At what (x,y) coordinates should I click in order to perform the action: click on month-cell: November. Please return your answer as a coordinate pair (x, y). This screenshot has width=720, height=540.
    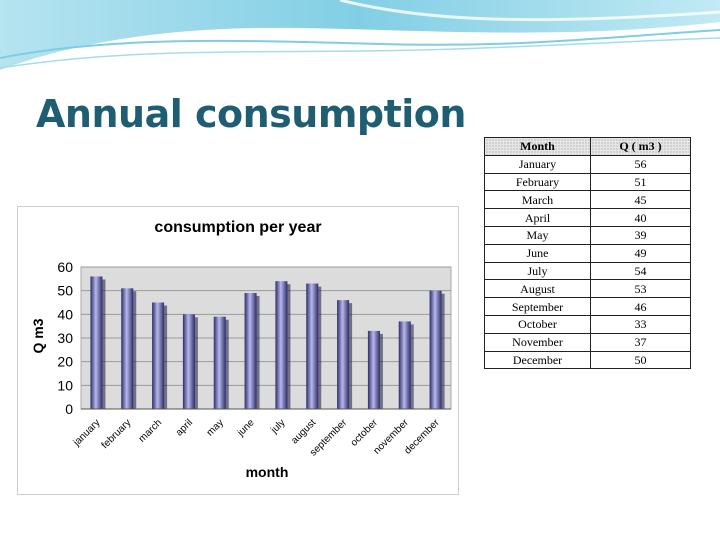
    Looking at the image, I should click on (537, 342).